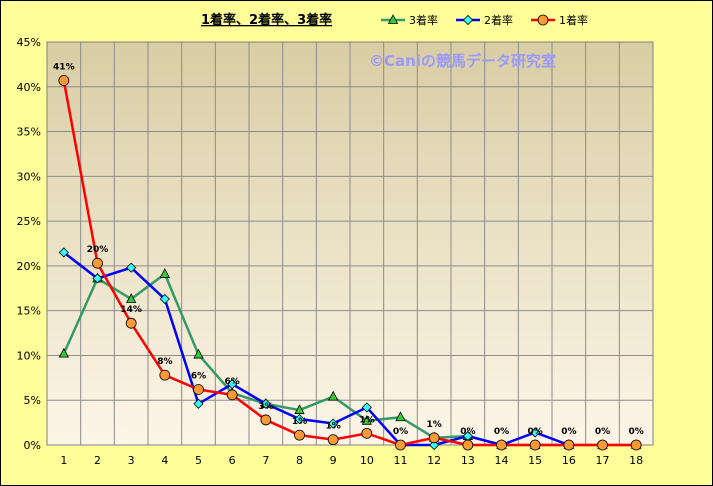 This screenshot has height=486, width=713. Describe the element at coordinates (32, 400) in the screenshot. I see `y-tick-label: 5%` at that location.